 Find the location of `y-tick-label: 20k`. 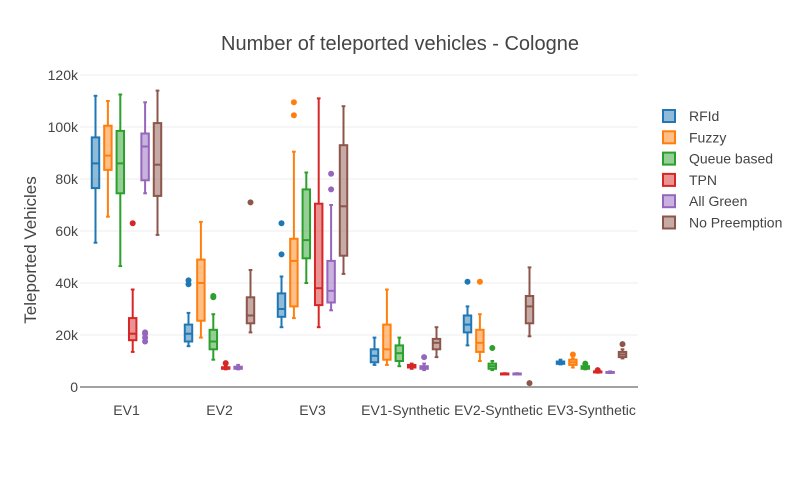

y-tick-label: 20k is located at coordinates (67, 335).